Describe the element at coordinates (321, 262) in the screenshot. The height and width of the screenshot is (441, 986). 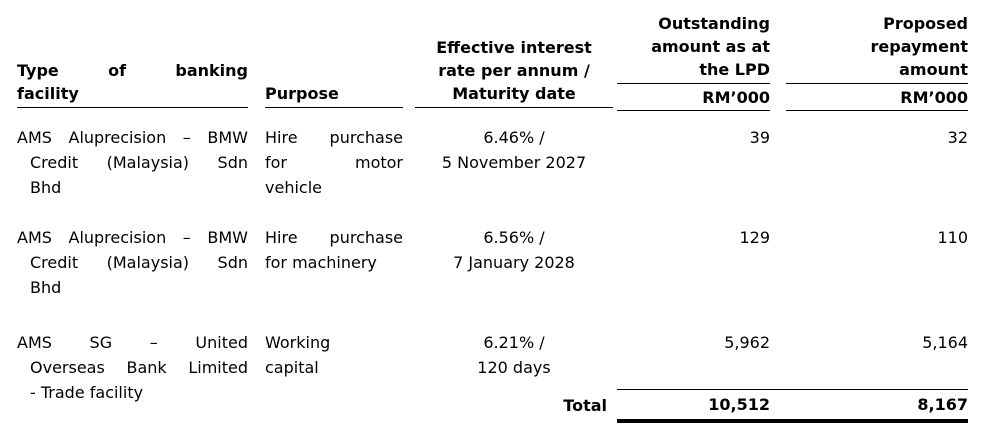
I see `purpose-line: for machinery` at that location.